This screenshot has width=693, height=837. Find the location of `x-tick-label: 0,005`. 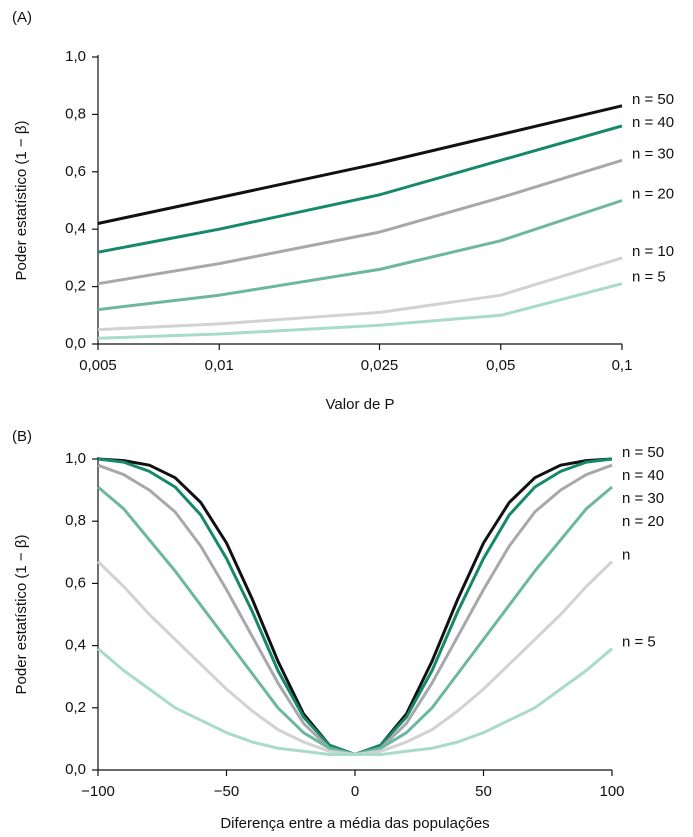

x-tick-label: 0,005 is located at coordinates (98, 365).